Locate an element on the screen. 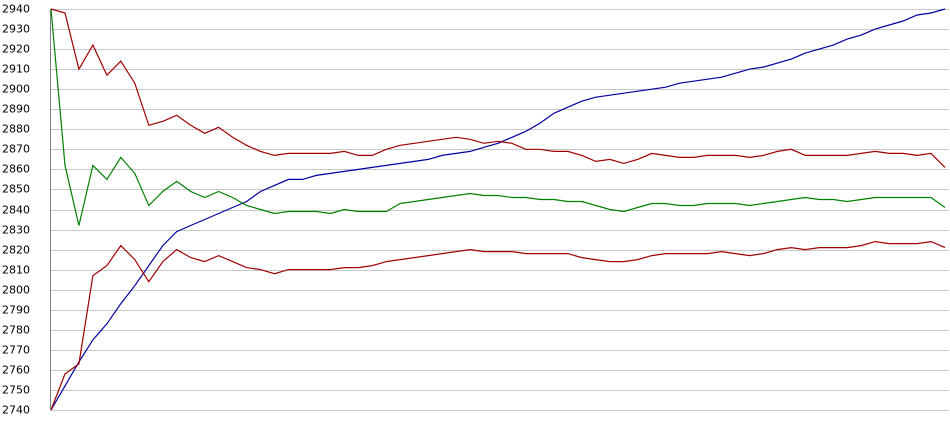 The image size is (950, 435). y-tick-label: 2770 is located at coordinates (16, 350).